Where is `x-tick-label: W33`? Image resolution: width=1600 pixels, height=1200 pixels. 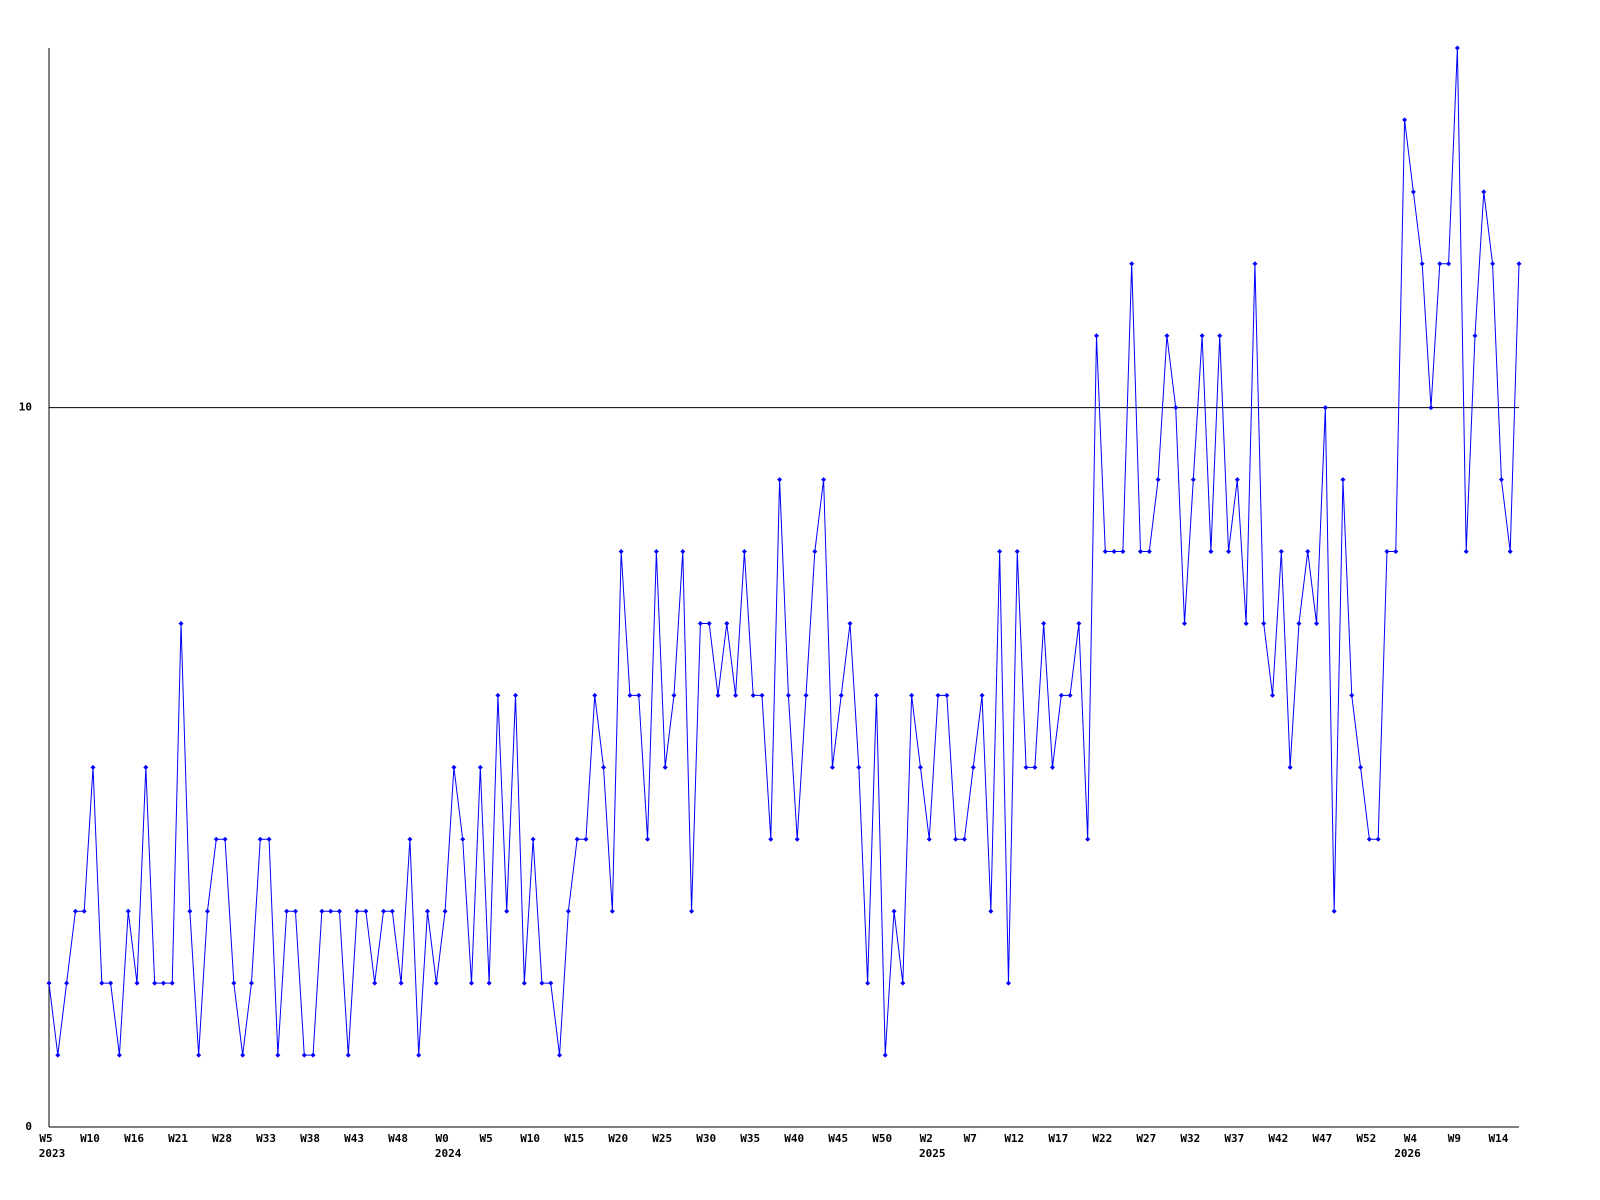
x-tick-label: W33 is located at coordinates (266, 1138).